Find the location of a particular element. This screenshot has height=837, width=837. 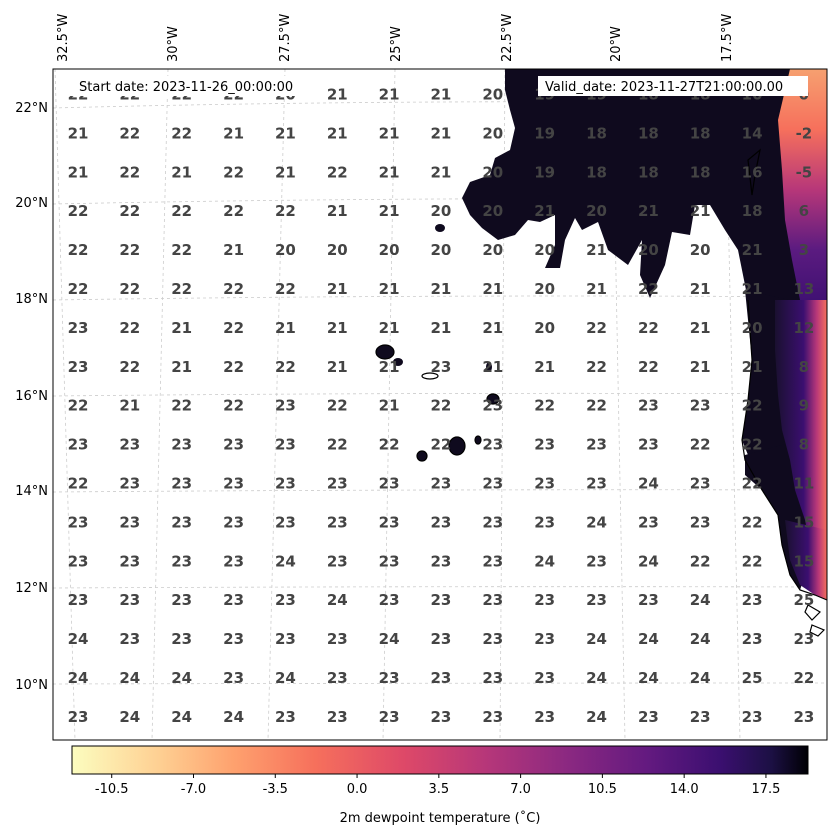

lon-label-27-5w: 27.5°W is located at coordinates (285, 38).